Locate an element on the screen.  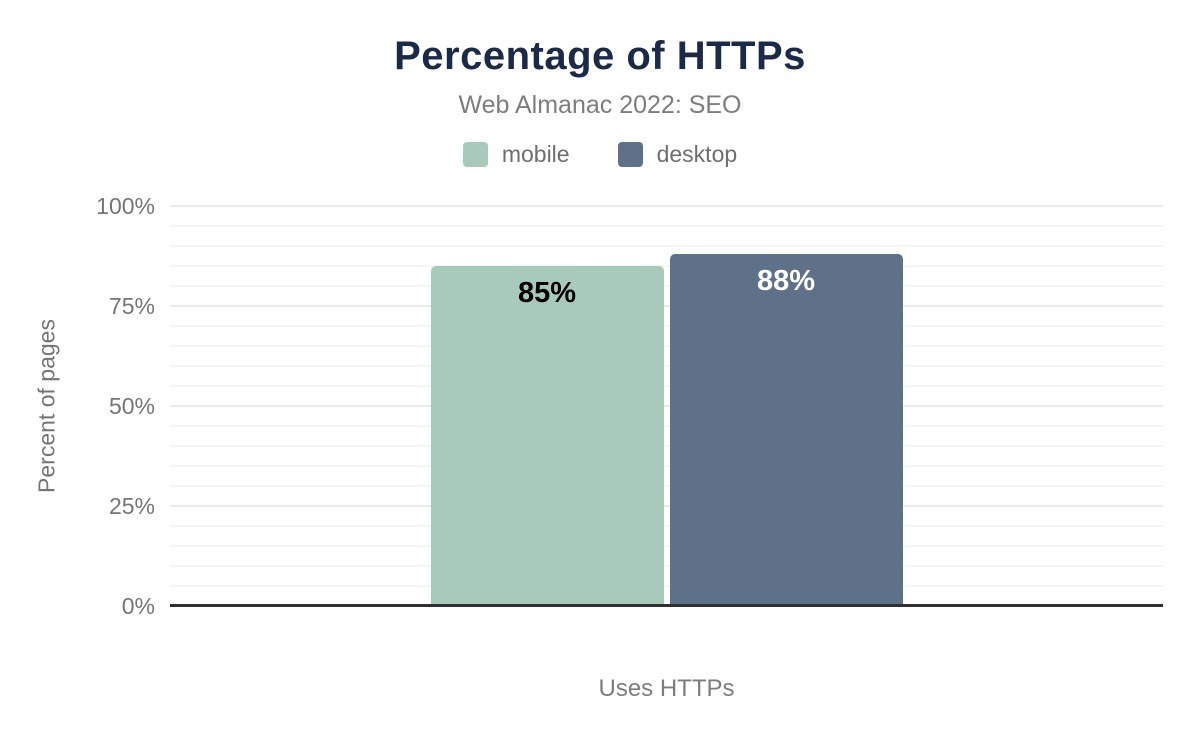
y-axis-tick-label: 0% is located at coordinates (138, 606).